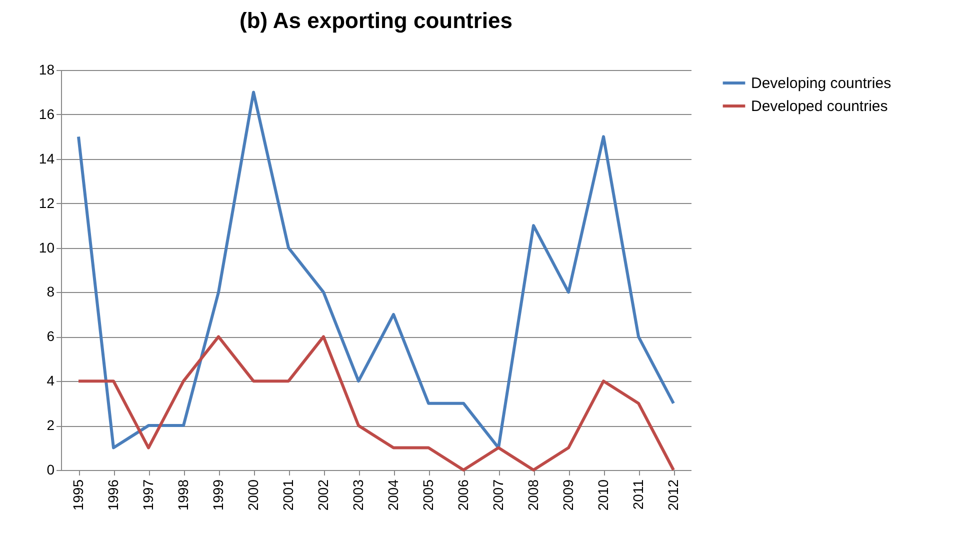 Image resolution: width=974 pixels, height=560 pixels. Describe the element at coordinates (113, 495) in the screenshot. I see `x-tick-label: 1996` at that location.